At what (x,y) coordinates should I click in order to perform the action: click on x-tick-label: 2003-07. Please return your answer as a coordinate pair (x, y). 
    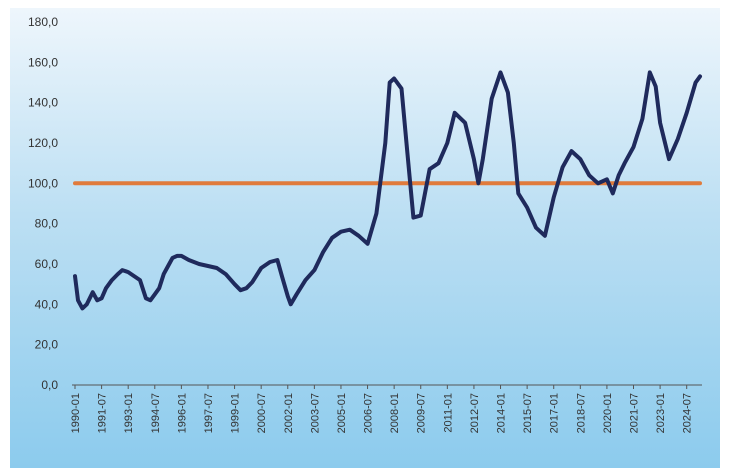
    Looking at the image, I should click on (315, 413).